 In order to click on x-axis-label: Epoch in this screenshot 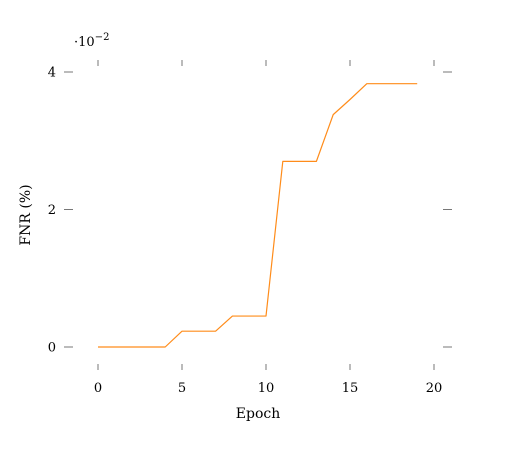, I will do `click(258, 414)`.